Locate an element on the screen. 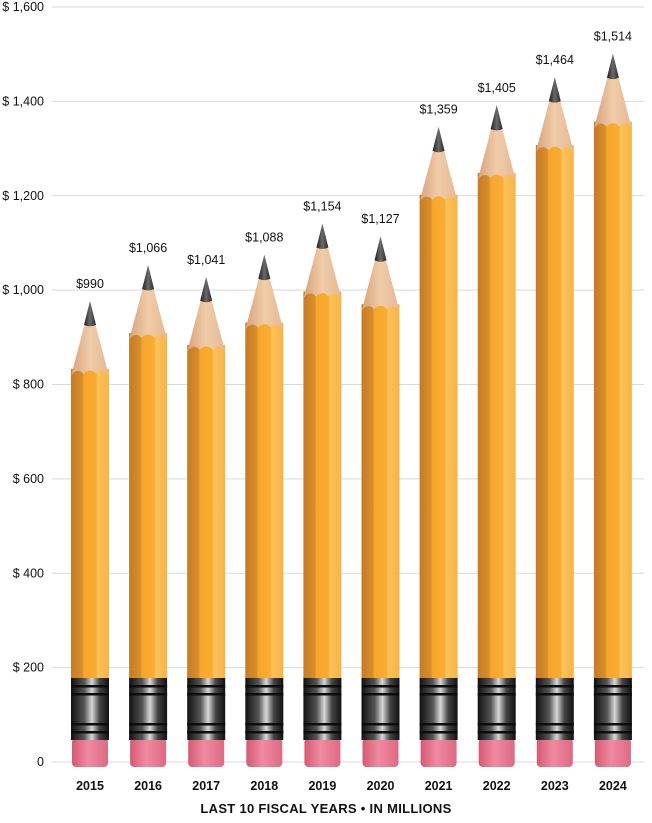 This screenshot has width=652, height=823. data-label: $1,359 is located at coordinates (438, 110).